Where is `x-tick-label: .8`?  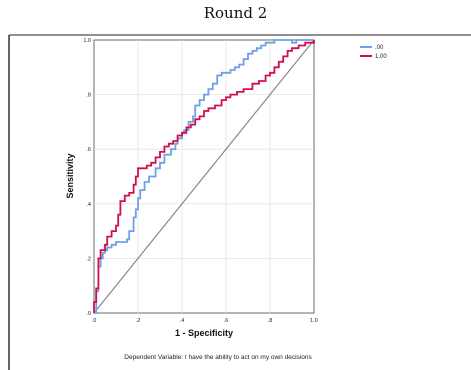 x-tick-label: .8 is located at coordinates (270, 321).